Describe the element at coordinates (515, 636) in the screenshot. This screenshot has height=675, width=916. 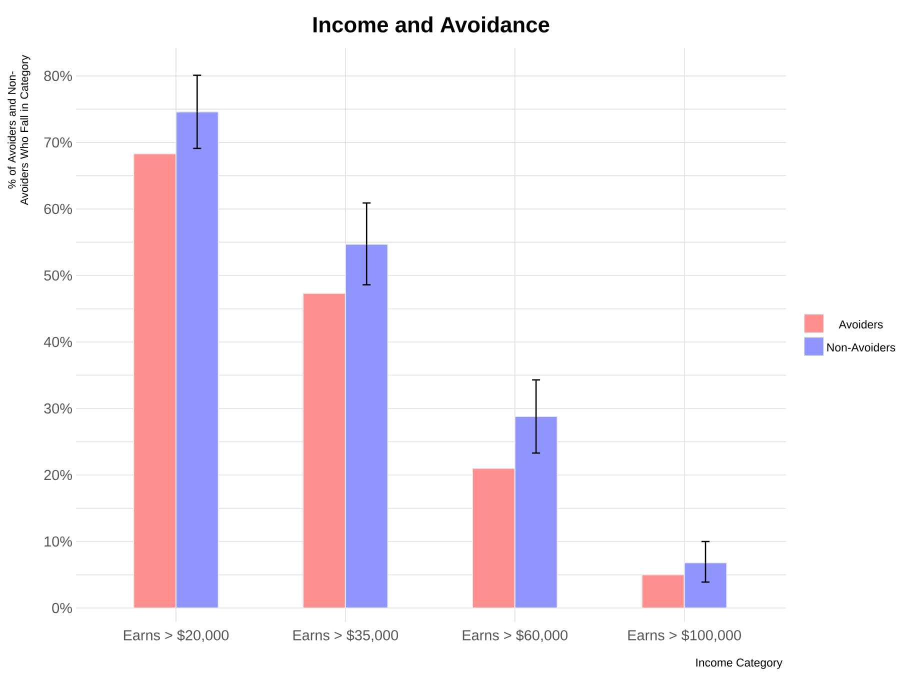
I see `x-tick-label: Earns > $60,000` at that location.